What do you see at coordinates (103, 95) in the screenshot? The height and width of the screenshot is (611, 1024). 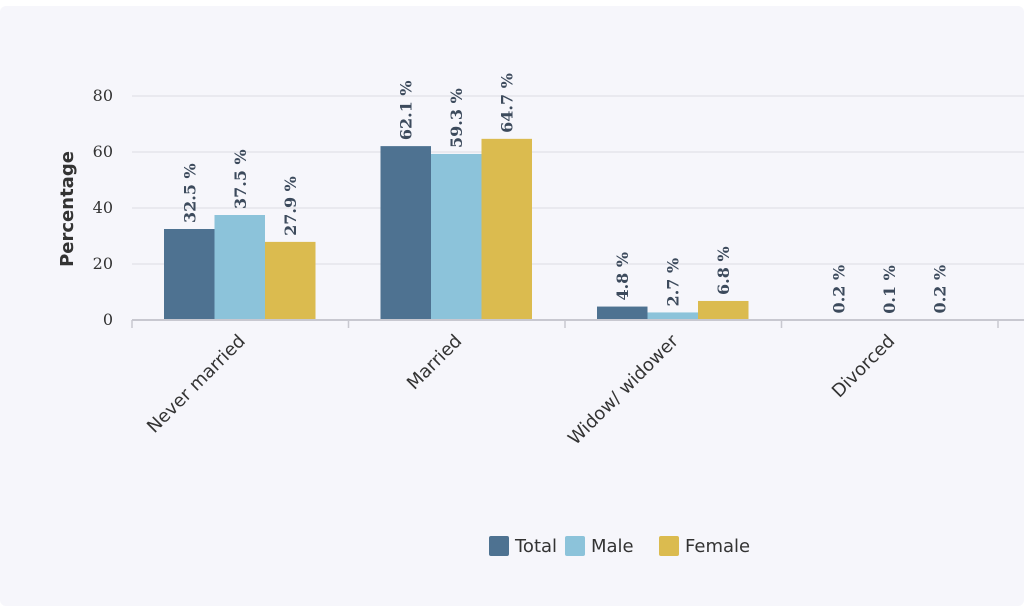 I see `y-tick-label: 80` at bounding box center [103, 95].